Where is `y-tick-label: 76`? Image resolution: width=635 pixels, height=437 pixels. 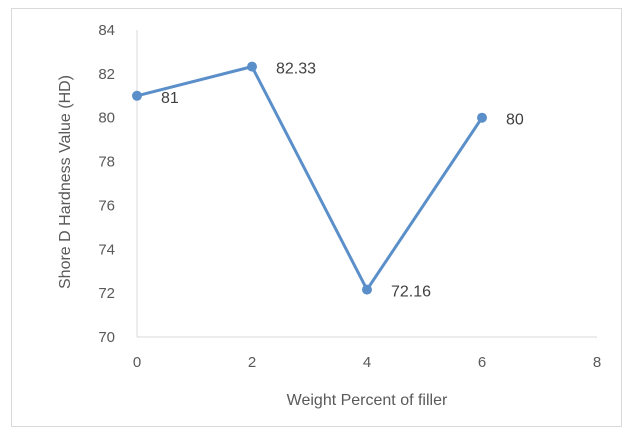 y-tick-label: 76 is located at coordinates (106, 205).